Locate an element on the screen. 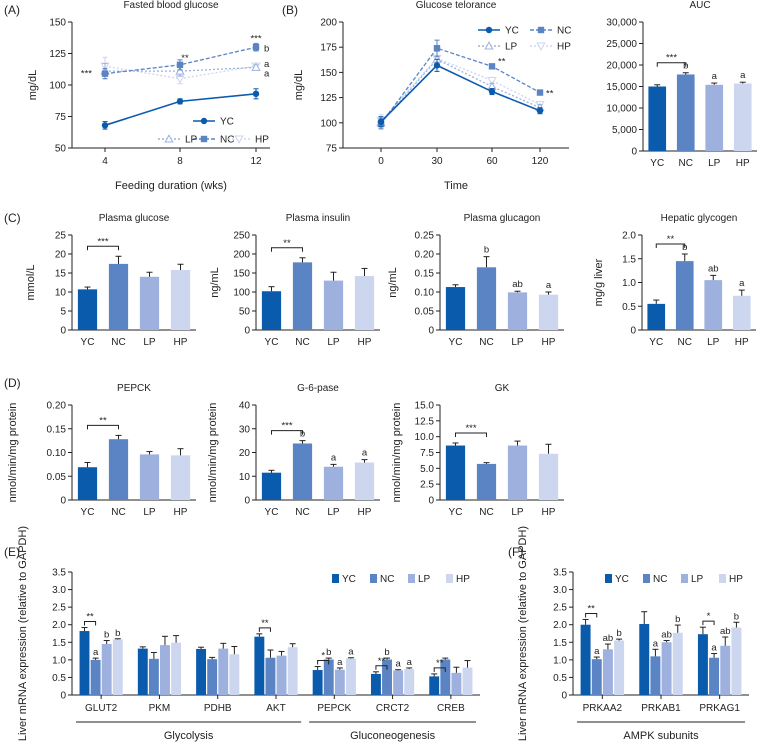 Image resolution: width=764 pixels, height=746 pixels. pins-y-tick-label: 100 is located at coordinates (241, 293).